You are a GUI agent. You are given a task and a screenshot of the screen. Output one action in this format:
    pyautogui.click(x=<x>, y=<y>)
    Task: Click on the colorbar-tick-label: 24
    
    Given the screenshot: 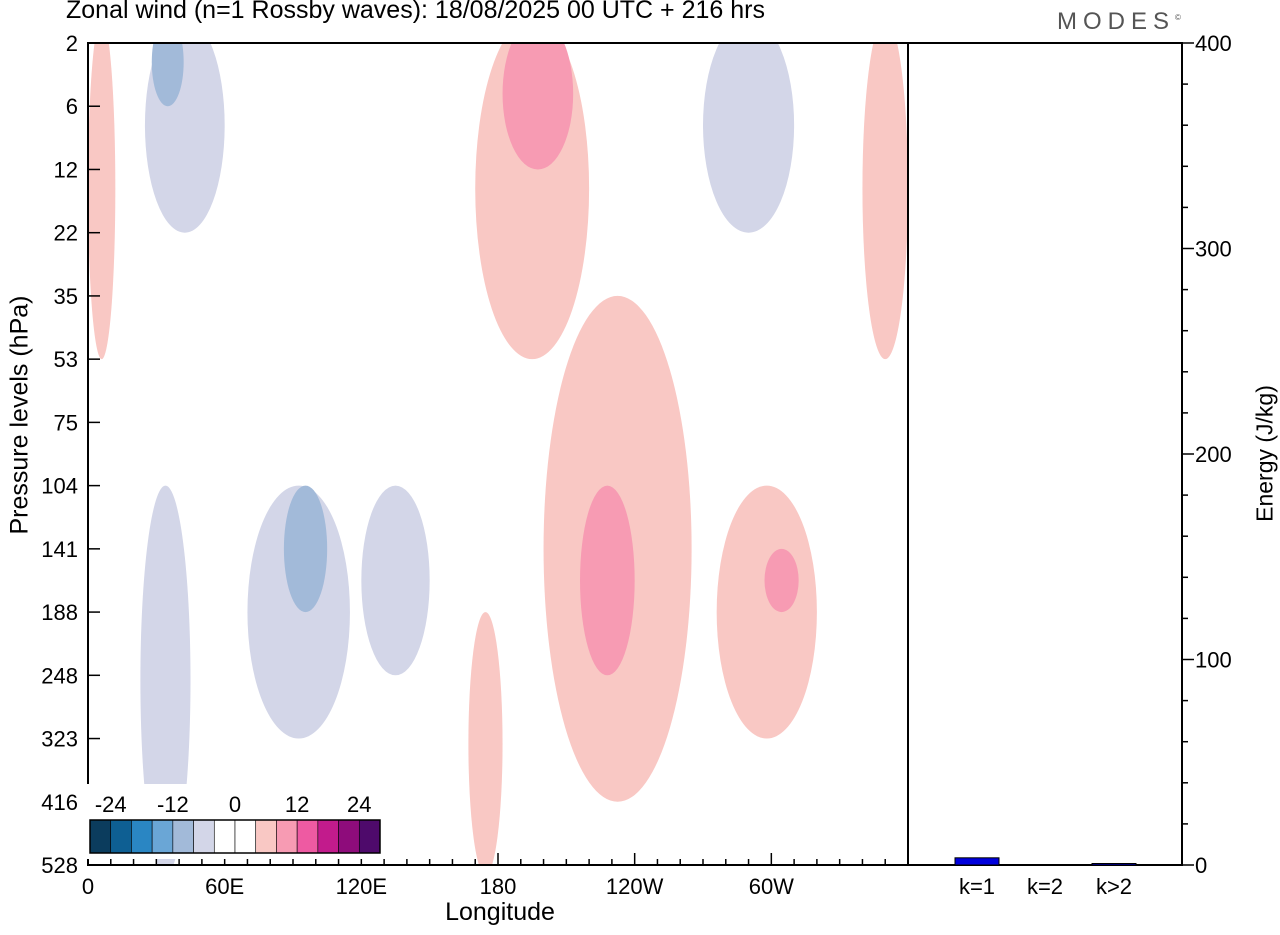 What is the action you would take?
    pyautogui.click(x=359, y=804)
    